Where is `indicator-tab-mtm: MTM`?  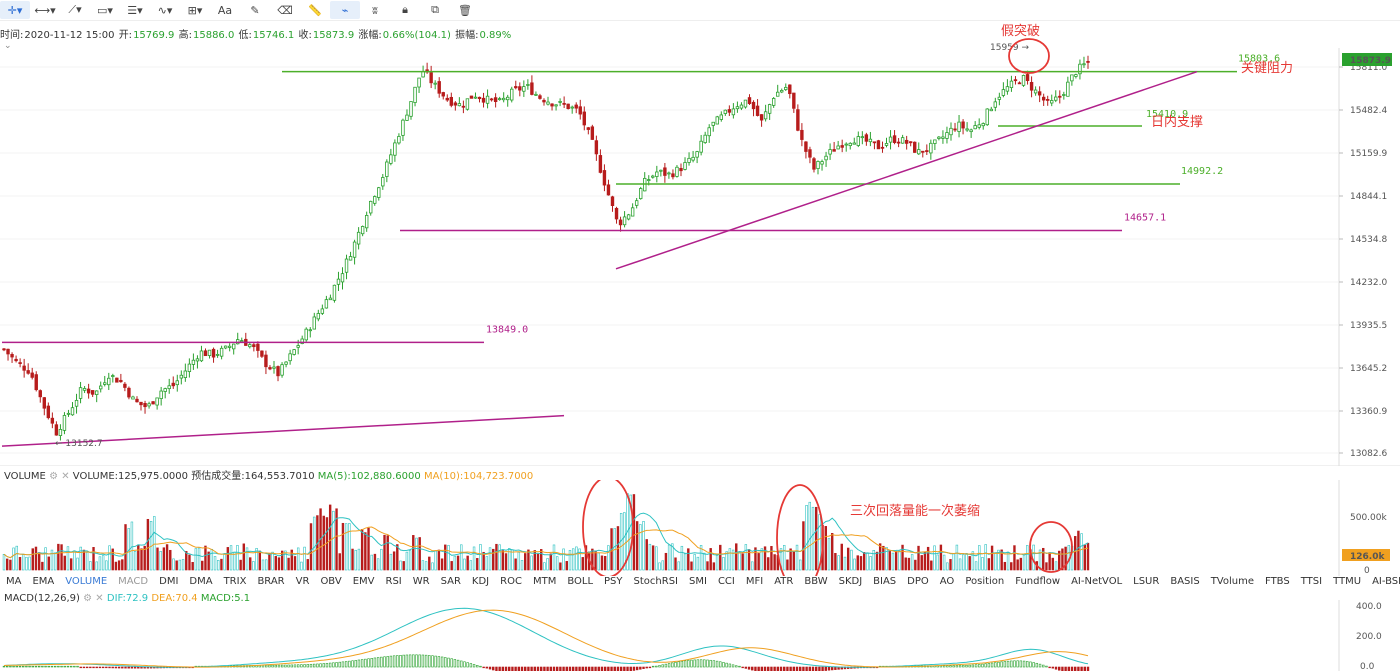
indicator-tab-mtm: MTM is located at coordinates (544, 581).